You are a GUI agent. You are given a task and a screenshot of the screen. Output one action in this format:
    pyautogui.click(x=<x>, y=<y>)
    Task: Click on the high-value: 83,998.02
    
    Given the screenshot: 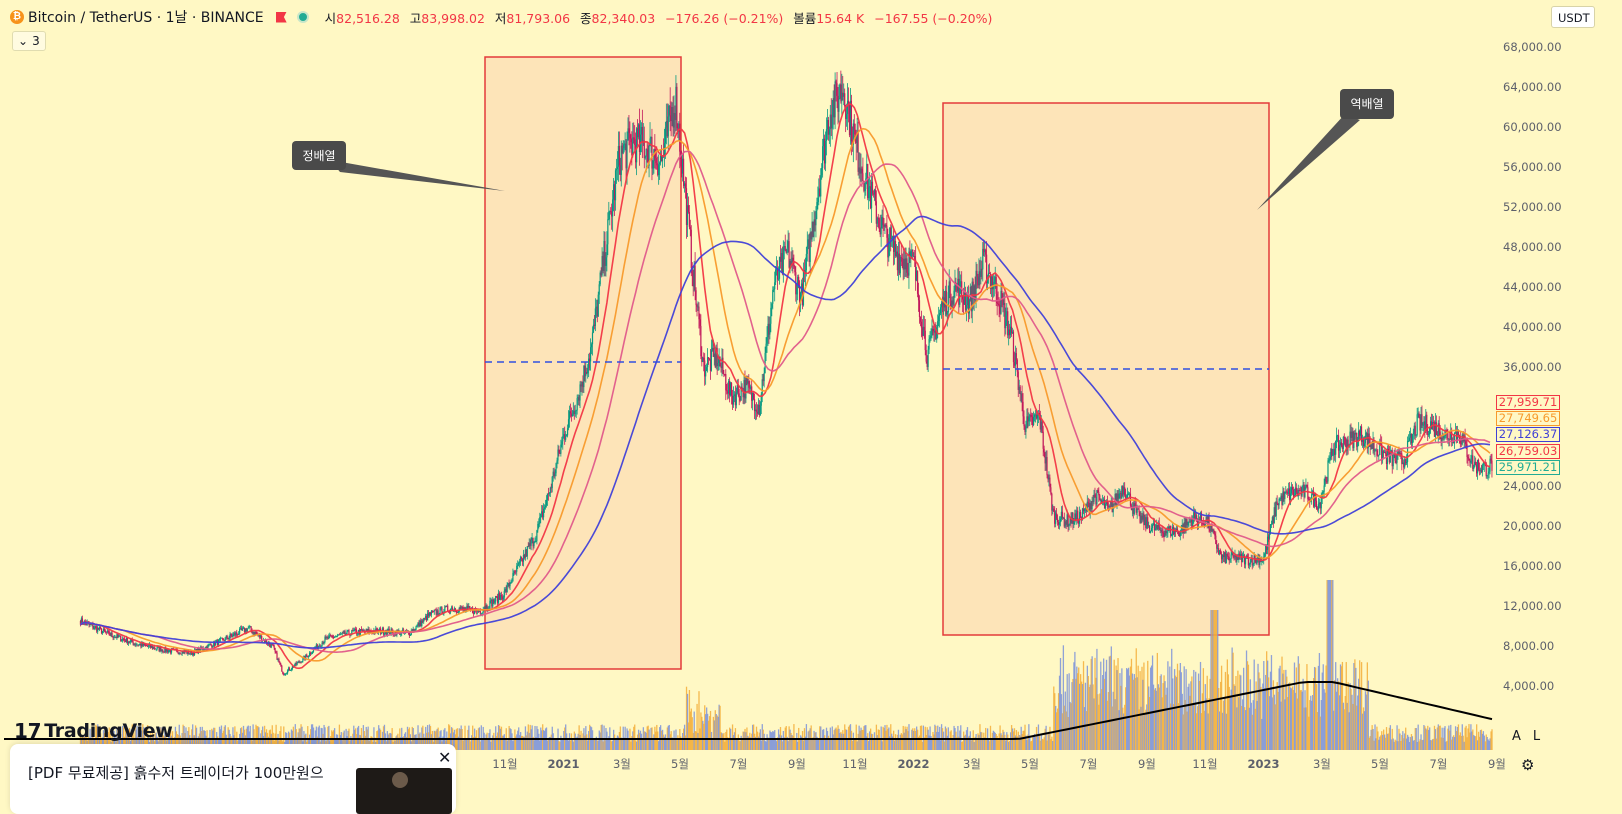 What is the action you would take?
    pyautogui.click(x=453, y=18)
    